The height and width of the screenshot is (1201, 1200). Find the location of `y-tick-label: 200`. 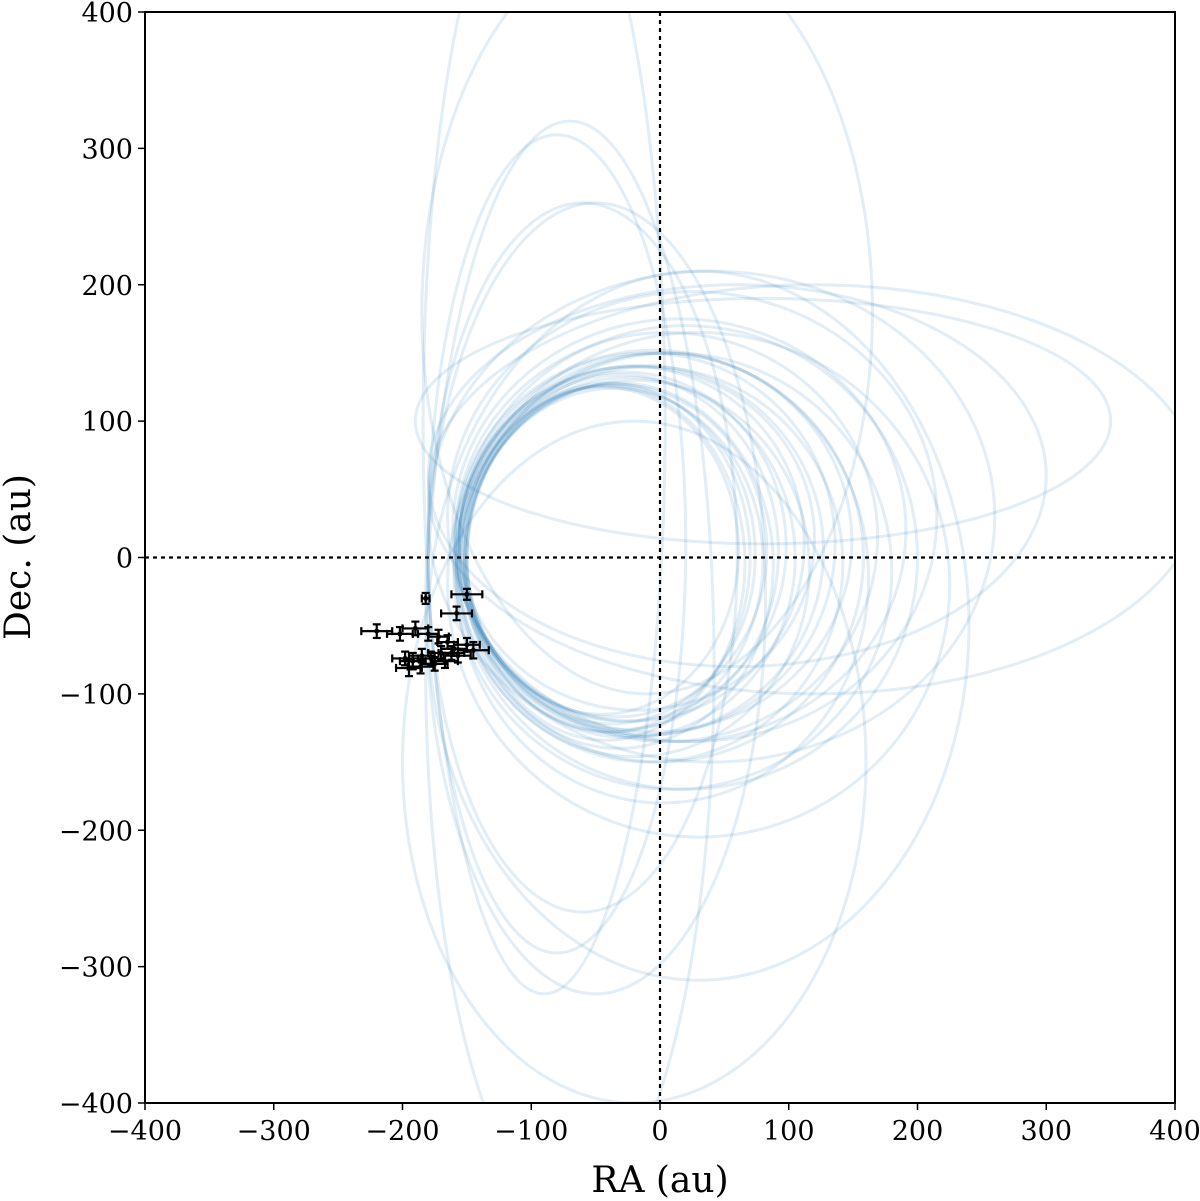

y-tick-label: 200 is located at coordinates (107, 286).